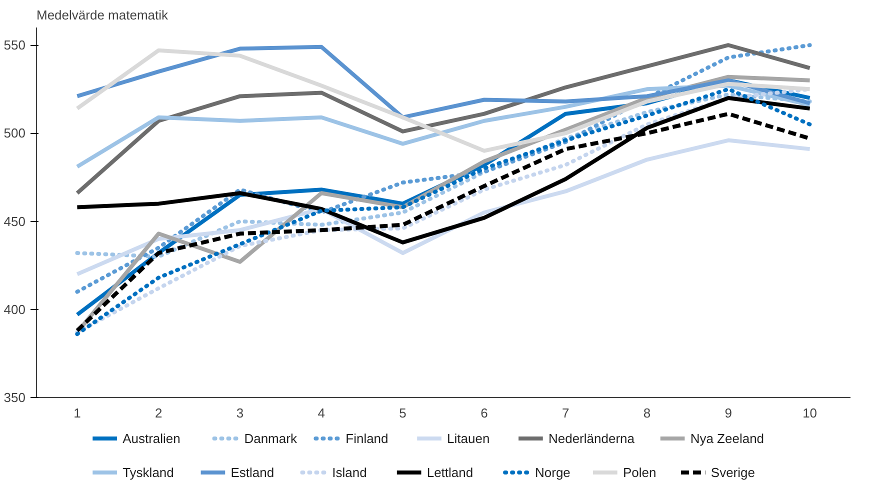  Describe the element at coordinates (271, 438) in the screenshot. I see `legend-label: Danmark` at that location.